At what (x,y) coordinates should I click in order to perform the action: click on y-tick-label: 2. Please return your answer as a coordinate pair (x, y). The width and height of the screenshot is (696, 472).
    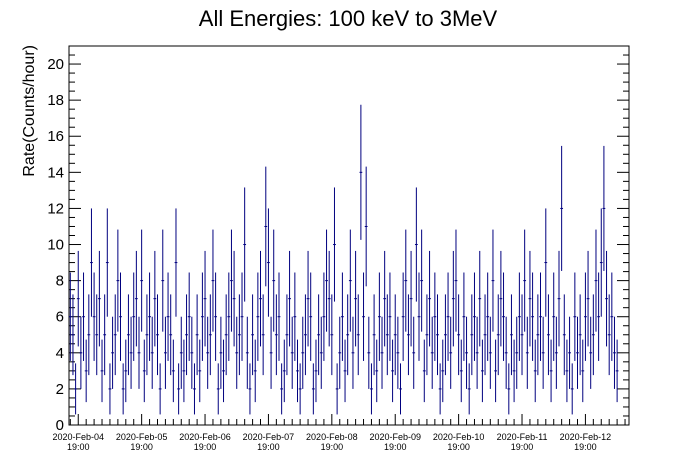
    Looking at the image, I should click on (60, 389).